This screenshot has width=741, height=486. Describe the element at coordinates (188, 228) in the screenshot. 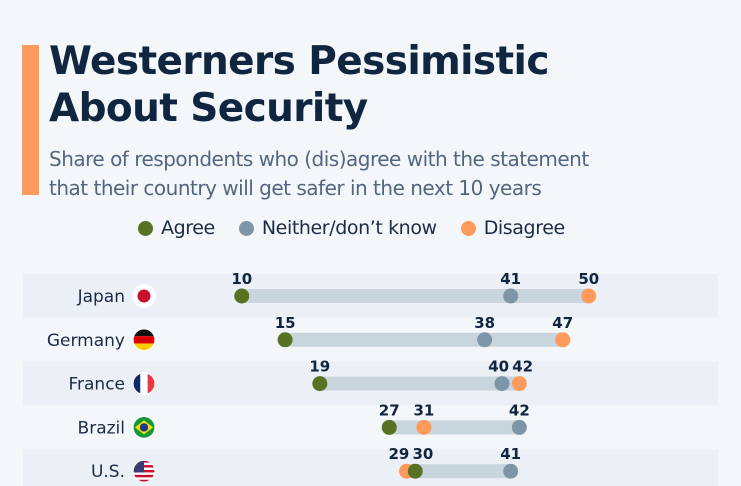

I see `legend-label-agree: Agree` at that location.